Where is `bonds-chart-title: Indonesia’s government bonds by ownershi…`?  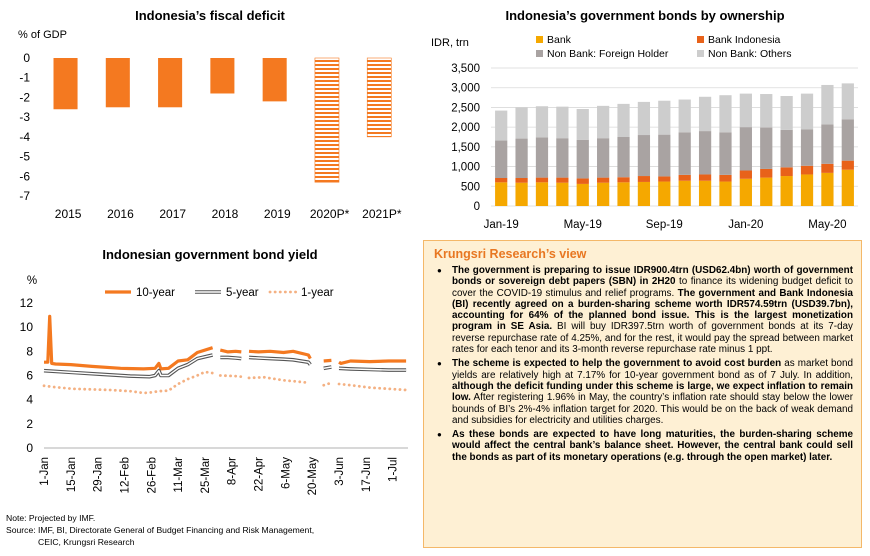
bonds-chart-title: Indonesia’s government bonds by ownershi… is located at coordinates (645, 15).